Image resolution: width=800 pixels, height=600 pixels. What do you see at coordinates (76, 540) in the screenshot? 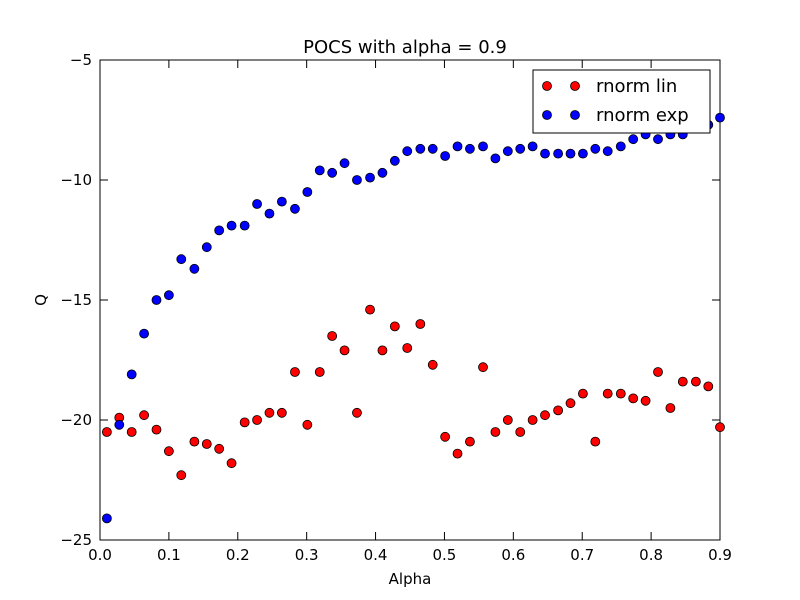
I see `y-tick-label: −25` at bounding box center [76, 540].